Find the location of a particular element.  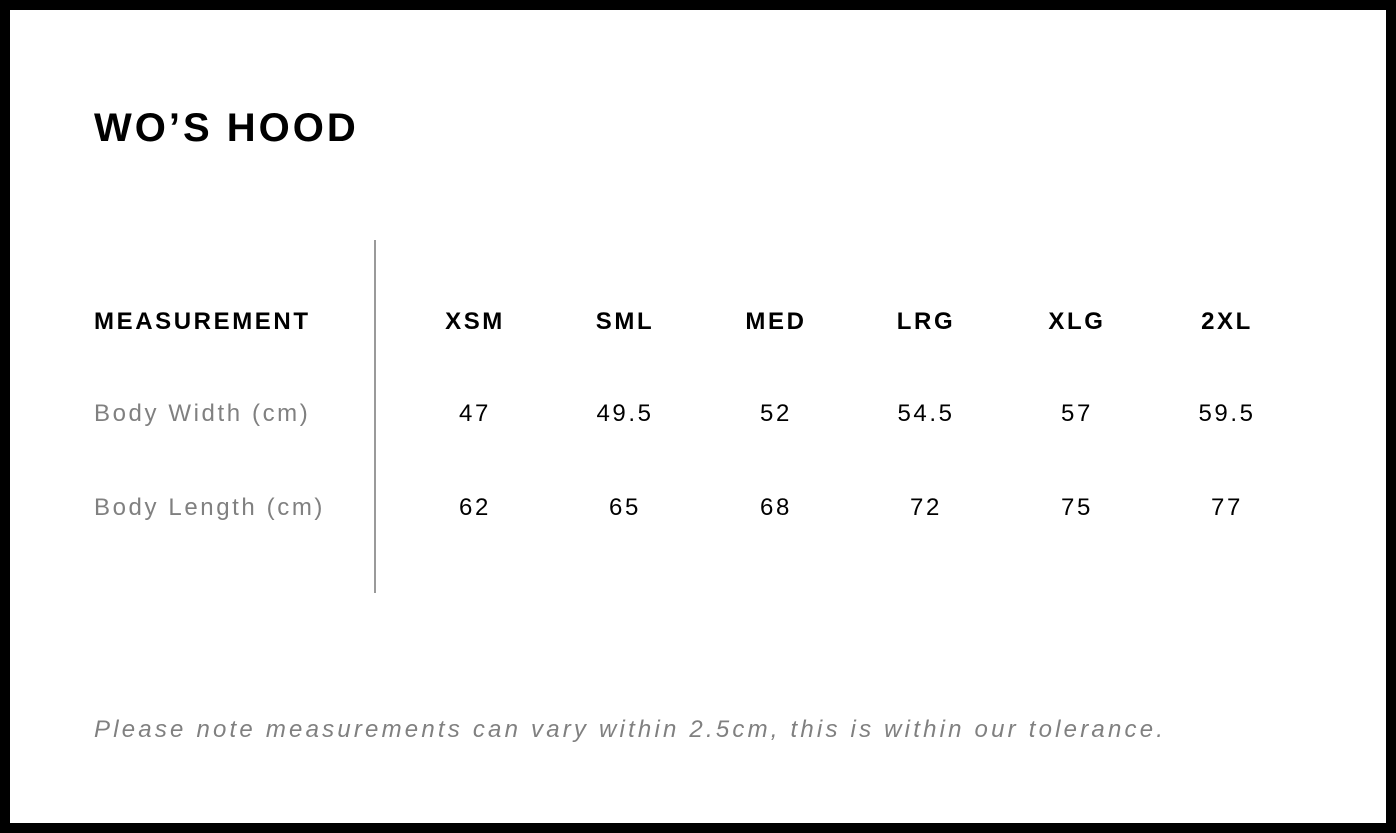

body-length-xlg: 75 is located at coordinates (1077, 507).